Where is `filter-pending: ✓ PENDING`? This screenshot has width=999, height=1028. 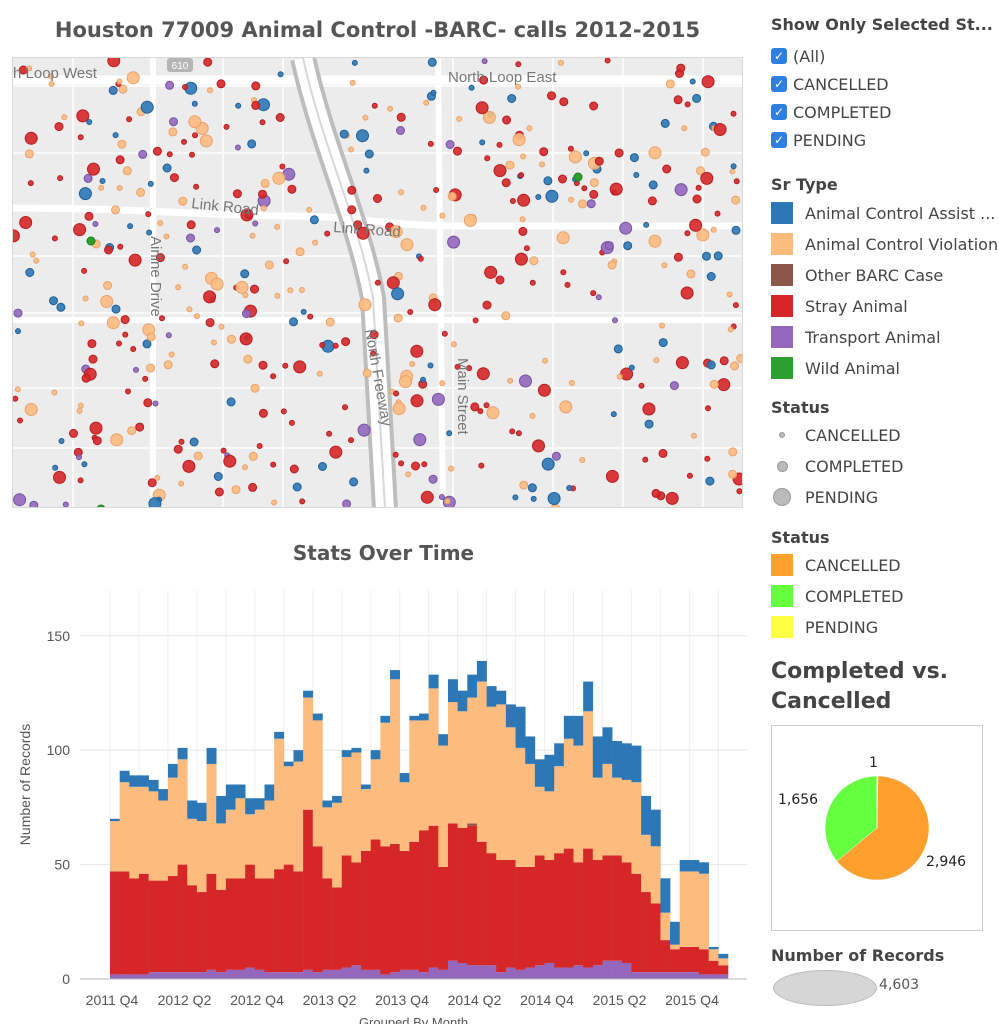 filter-pending: ✓ PENDING is located at coordinates (818, 140).